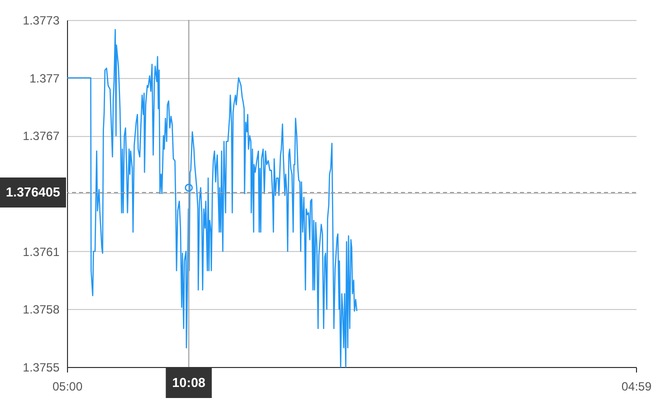 Image resolution: width=670 pixels, height=400 pixels. Describe the element at coordinates (44, 78) in the screenshot. I see `y-tick-label: 1.377` at that location.